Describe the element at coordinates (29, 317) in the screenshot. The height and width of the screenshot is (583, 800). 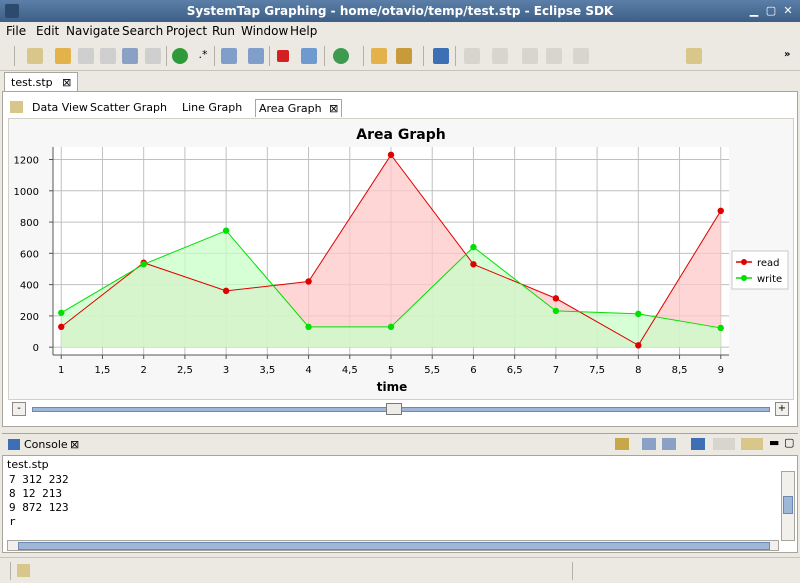
I see `y-tick-label: 200` at that location.